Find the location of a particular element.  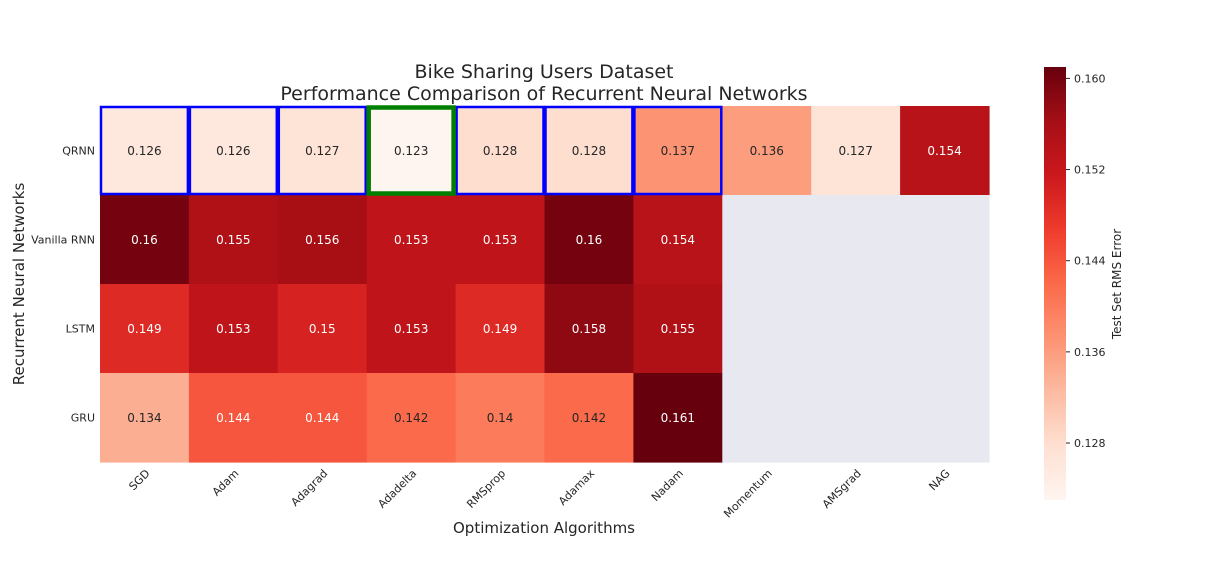

cell-value-label: 0.156 is located at coordinates (322, 240).